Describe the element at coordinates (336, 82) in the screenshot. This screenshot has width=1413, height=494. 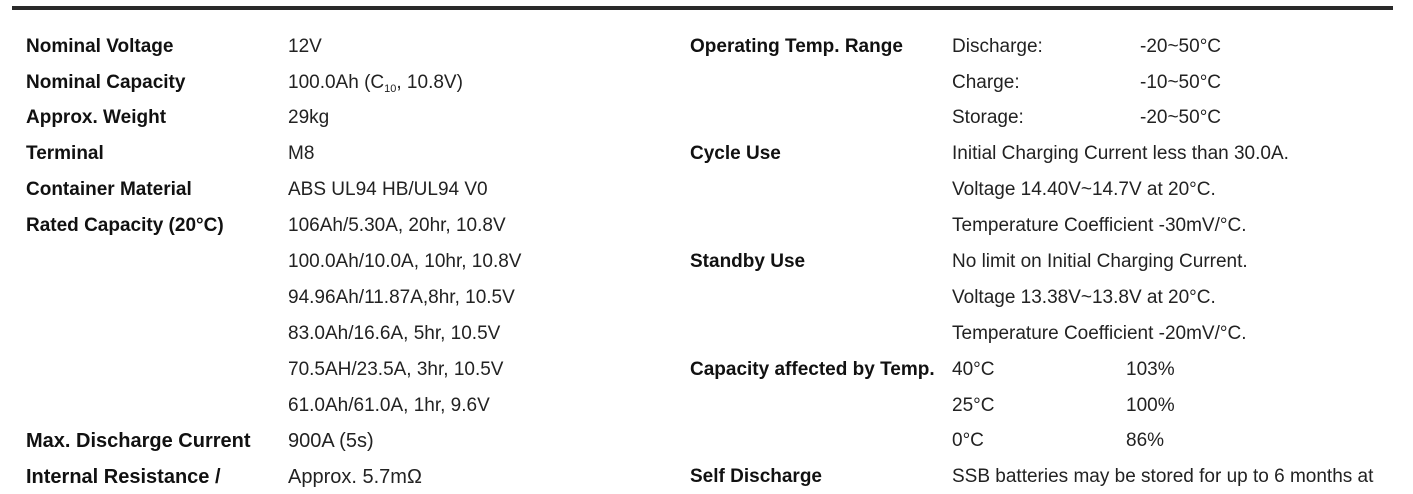
I see `nominal-capacity-pre: 100.0Ah (C` at that location.